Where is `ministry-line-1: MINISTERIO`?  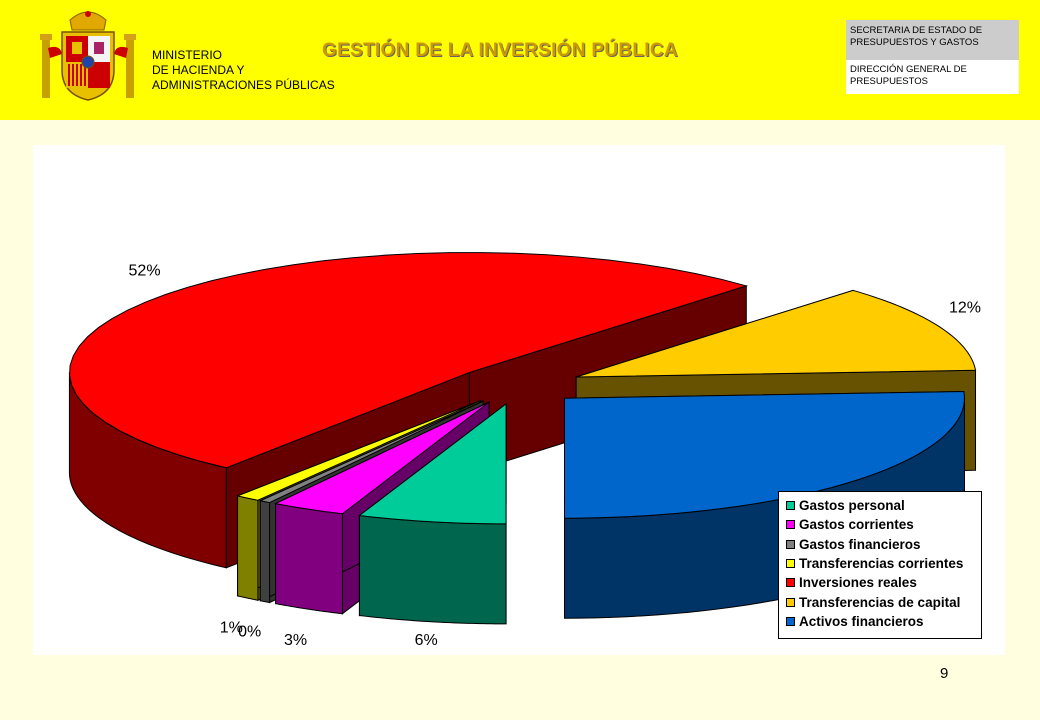 ministry-line-1: MINISTERIO is located at coordinates (187, 55).